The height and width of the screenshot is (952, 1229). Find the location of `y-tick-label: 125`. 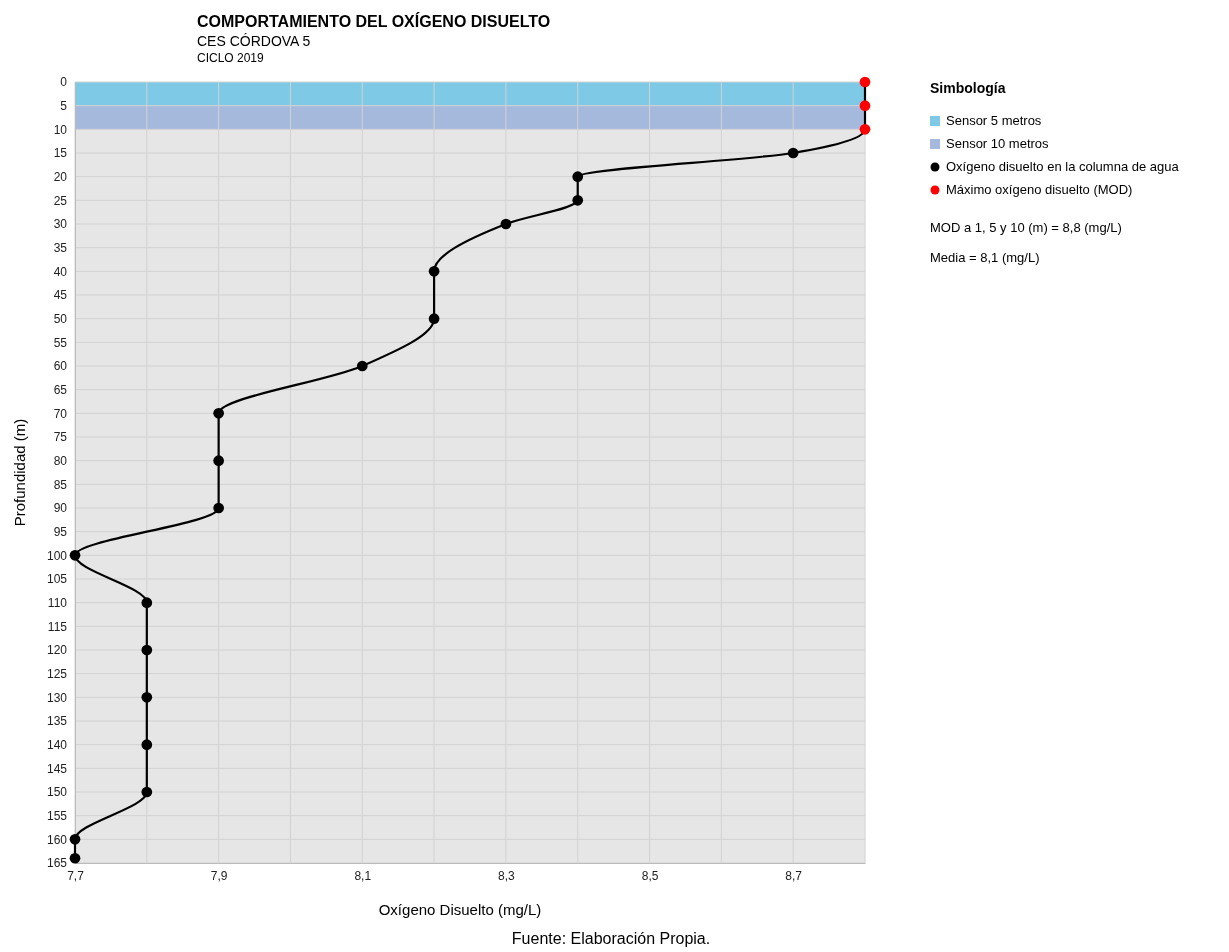

y-tick-label: 125 is located at coordinates (57, 674).